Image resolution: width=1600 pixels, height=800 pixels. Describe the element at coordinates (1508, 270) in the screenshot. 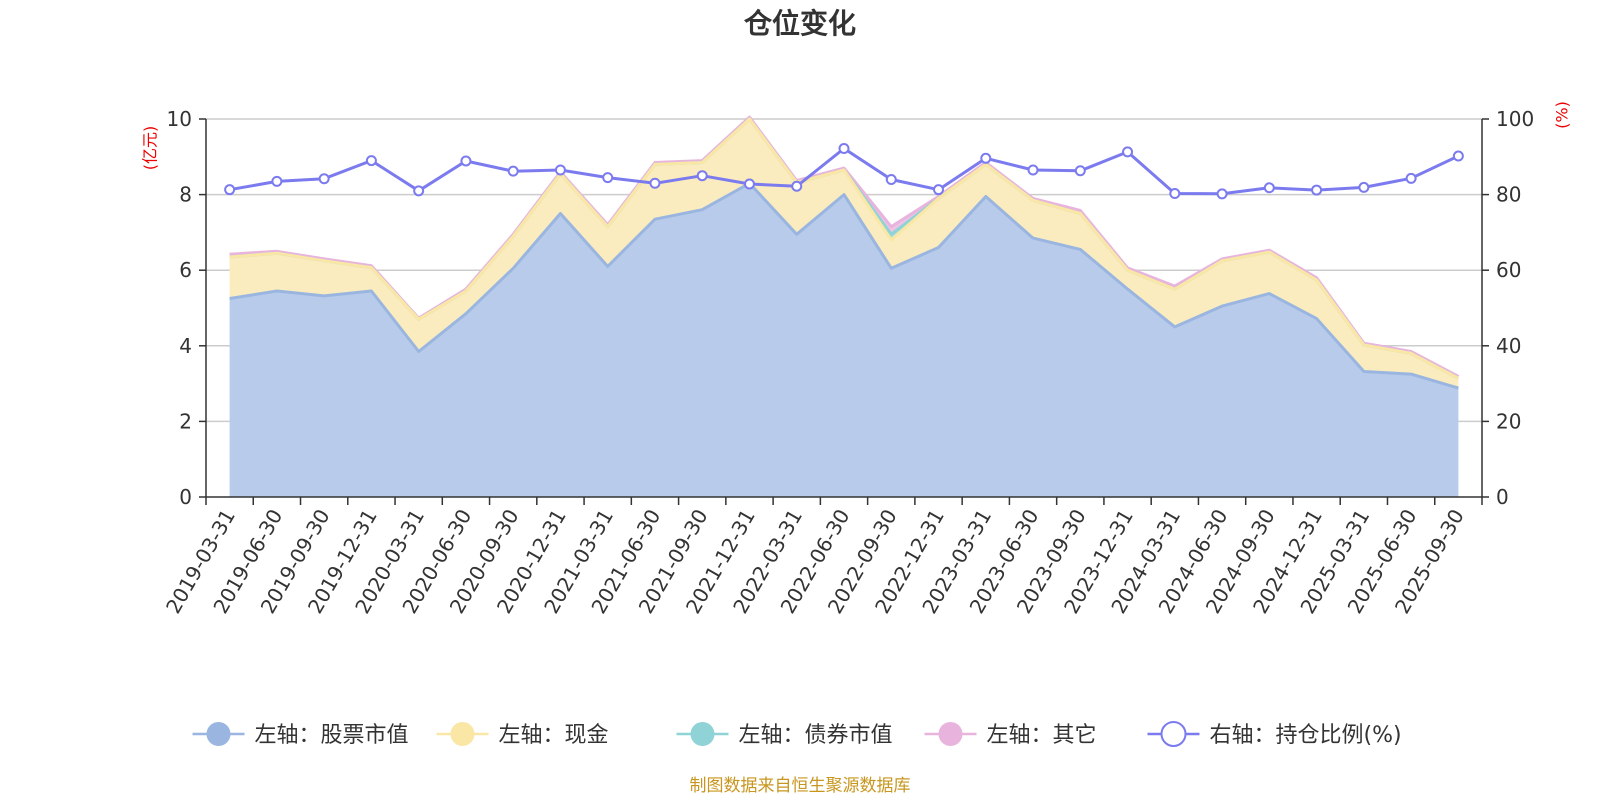

I see `right-tick-label: 60` at that location.